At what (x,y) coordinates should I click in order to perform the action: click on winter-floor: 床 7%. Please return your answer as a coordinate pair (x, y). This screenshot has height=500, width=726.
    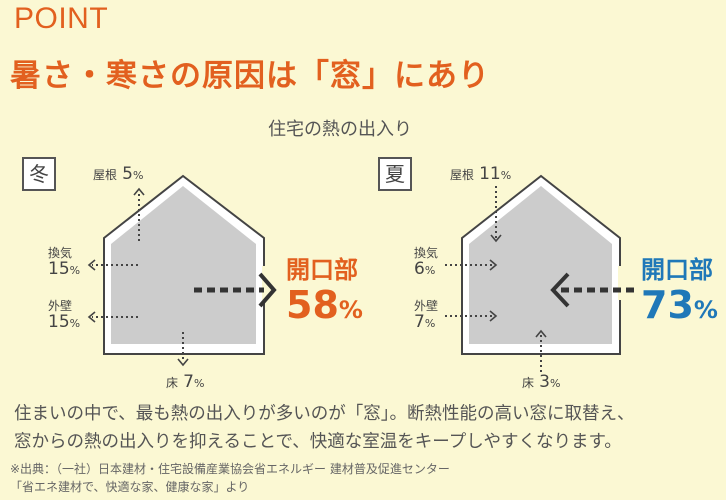
    Looking at the image, I should click on (185, 382).